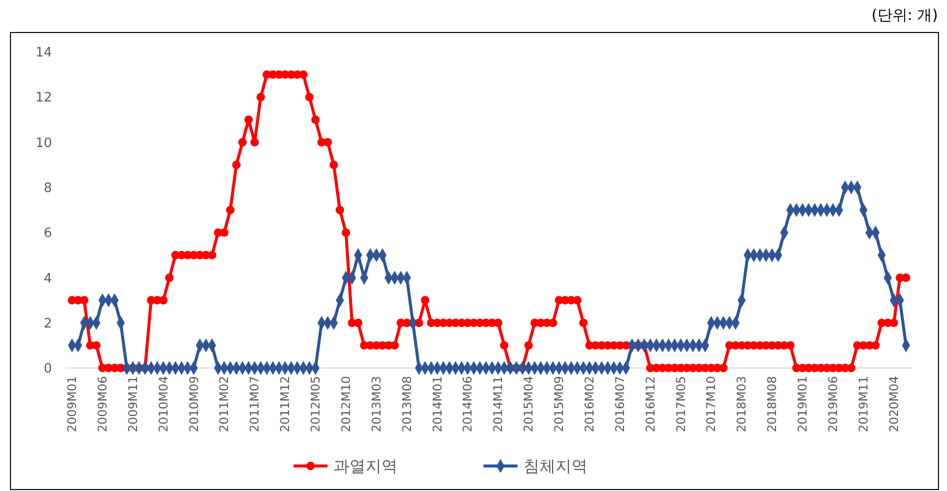 This screenshot has height=491, width=947. Describe the element at coordinates (803, 404) in the screenshot. I see `x-tick-label: 2019M01` at that location.